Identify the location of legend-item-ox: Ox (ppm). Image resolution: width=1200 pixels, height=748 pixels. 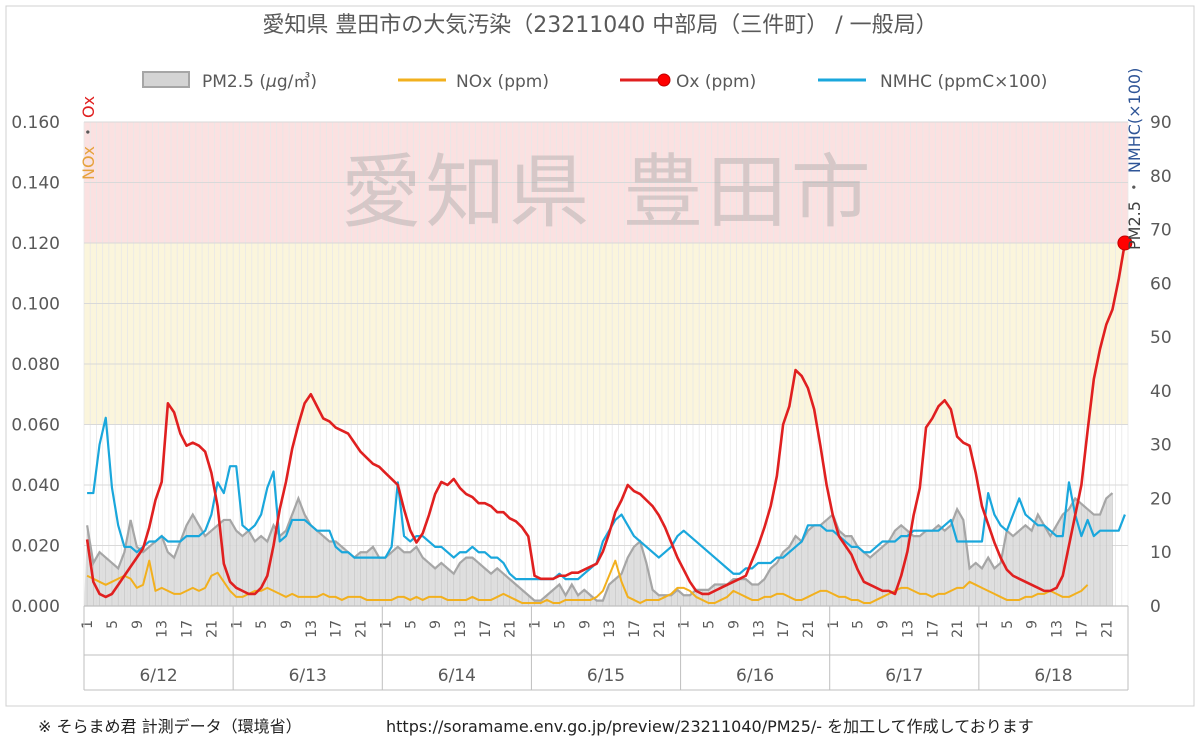
(688, 82).